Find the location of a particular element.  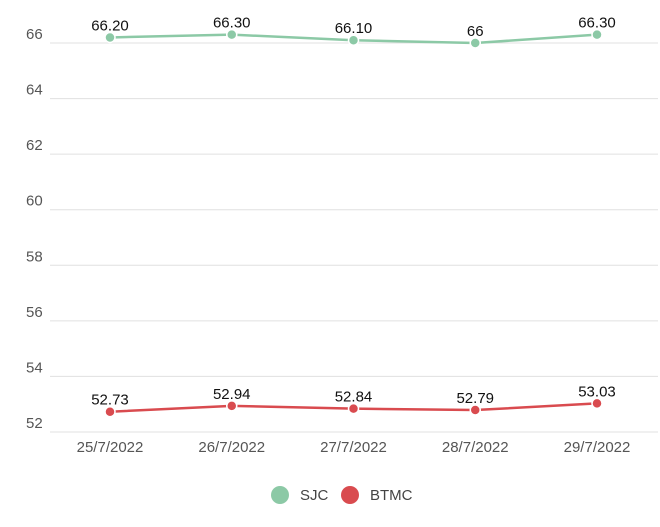

series-sjc: 66.20 66.30 66.10 66 66.30 is located at coordinates (353, 32).